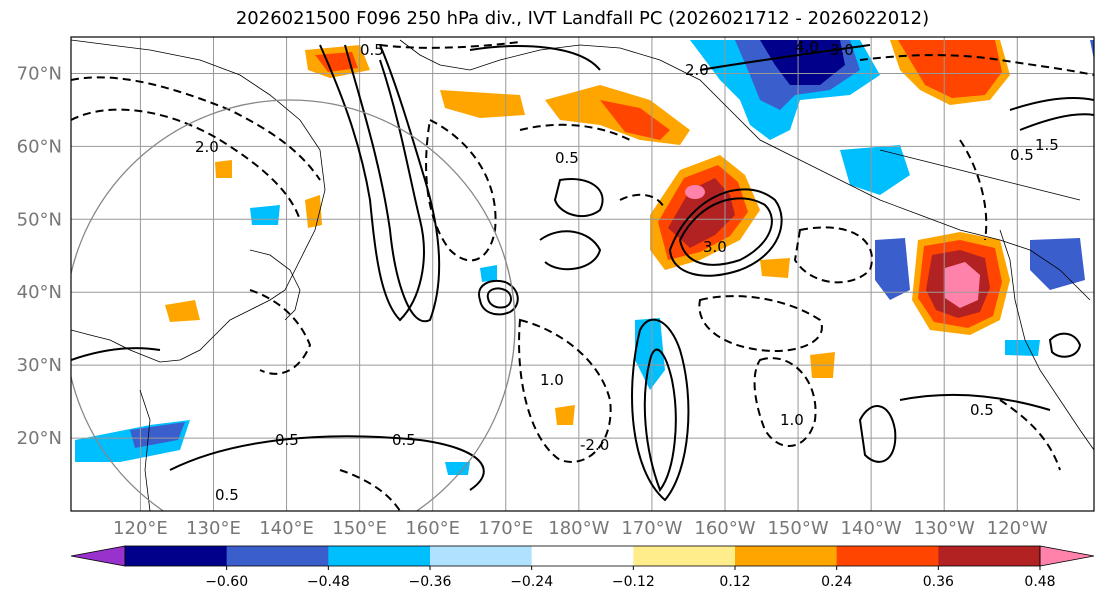  I want to click on lon-tick-label: 170°E, so click(505, 528).